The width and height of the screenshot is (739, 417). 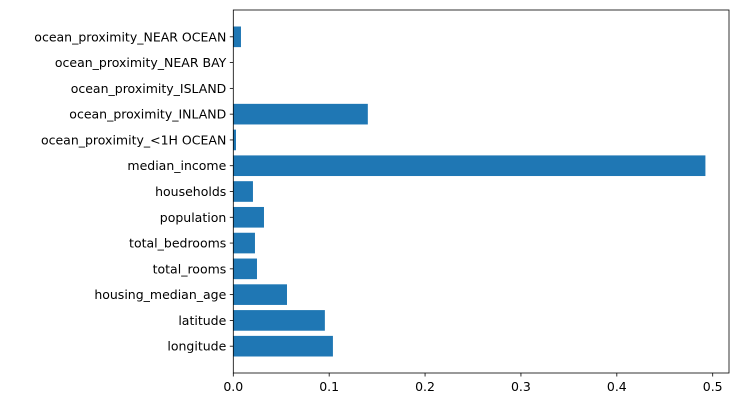 What do you see at coordinates (130, 36) in the screenshot?
I see `y-tick-label-12: ocean_proximity_NEAR OCEAN` at bounding box center [130, 36].